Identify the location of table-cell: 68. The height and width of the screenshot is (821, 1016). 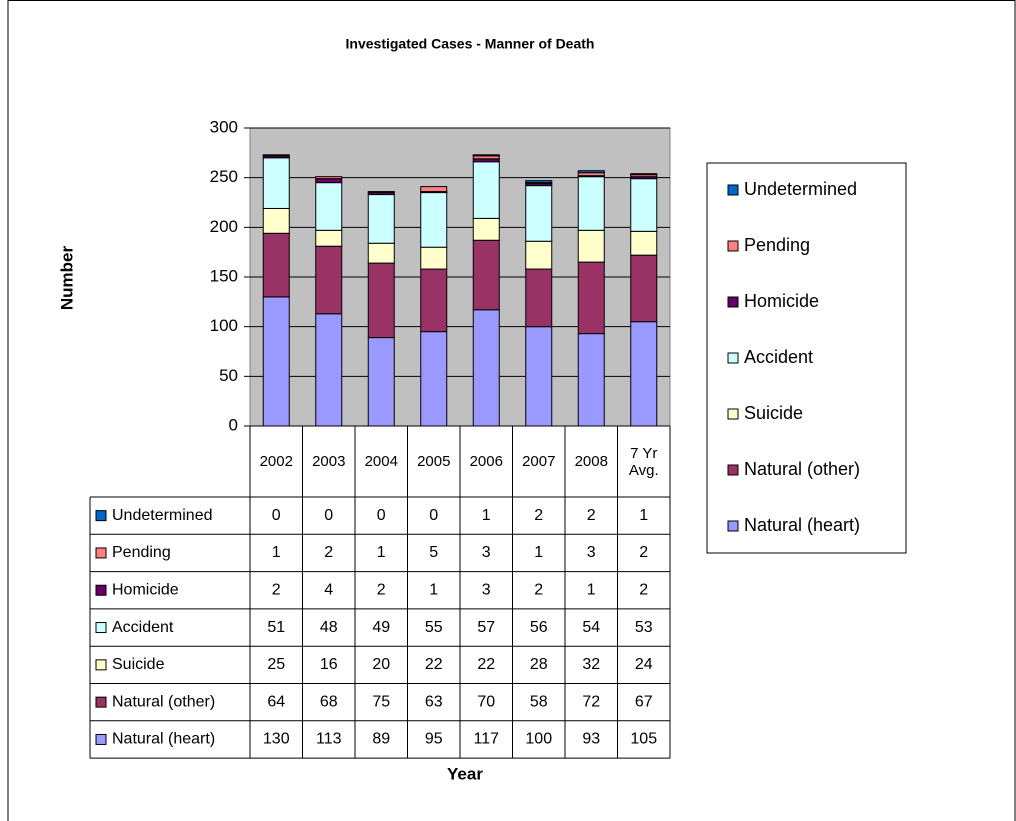
(329, 701).